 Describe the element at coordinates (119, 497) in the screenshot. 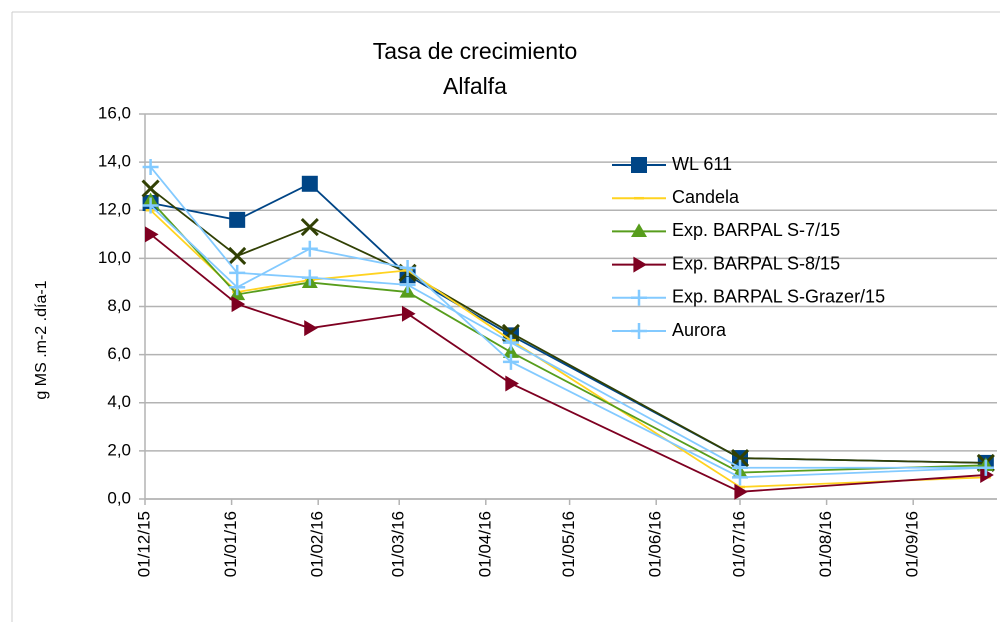

I see `y-tick-label: 0,0` at that location.